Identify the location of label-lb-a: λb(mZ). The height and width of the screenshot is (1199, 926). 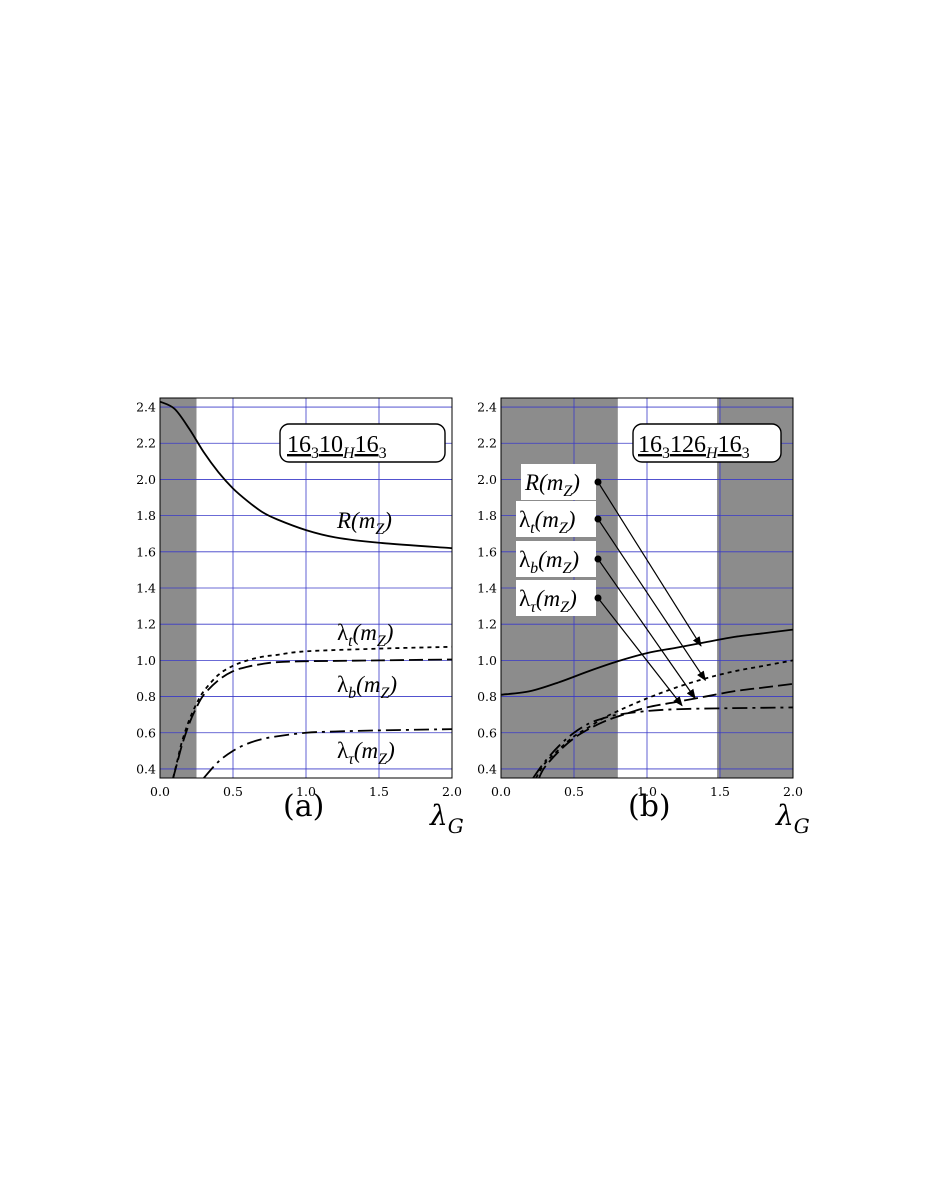
(367, 687).